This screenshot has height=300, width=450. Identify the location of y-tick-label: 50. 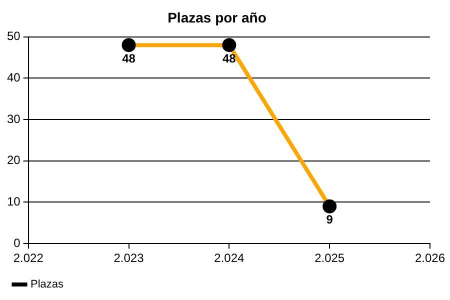
(13, 36).